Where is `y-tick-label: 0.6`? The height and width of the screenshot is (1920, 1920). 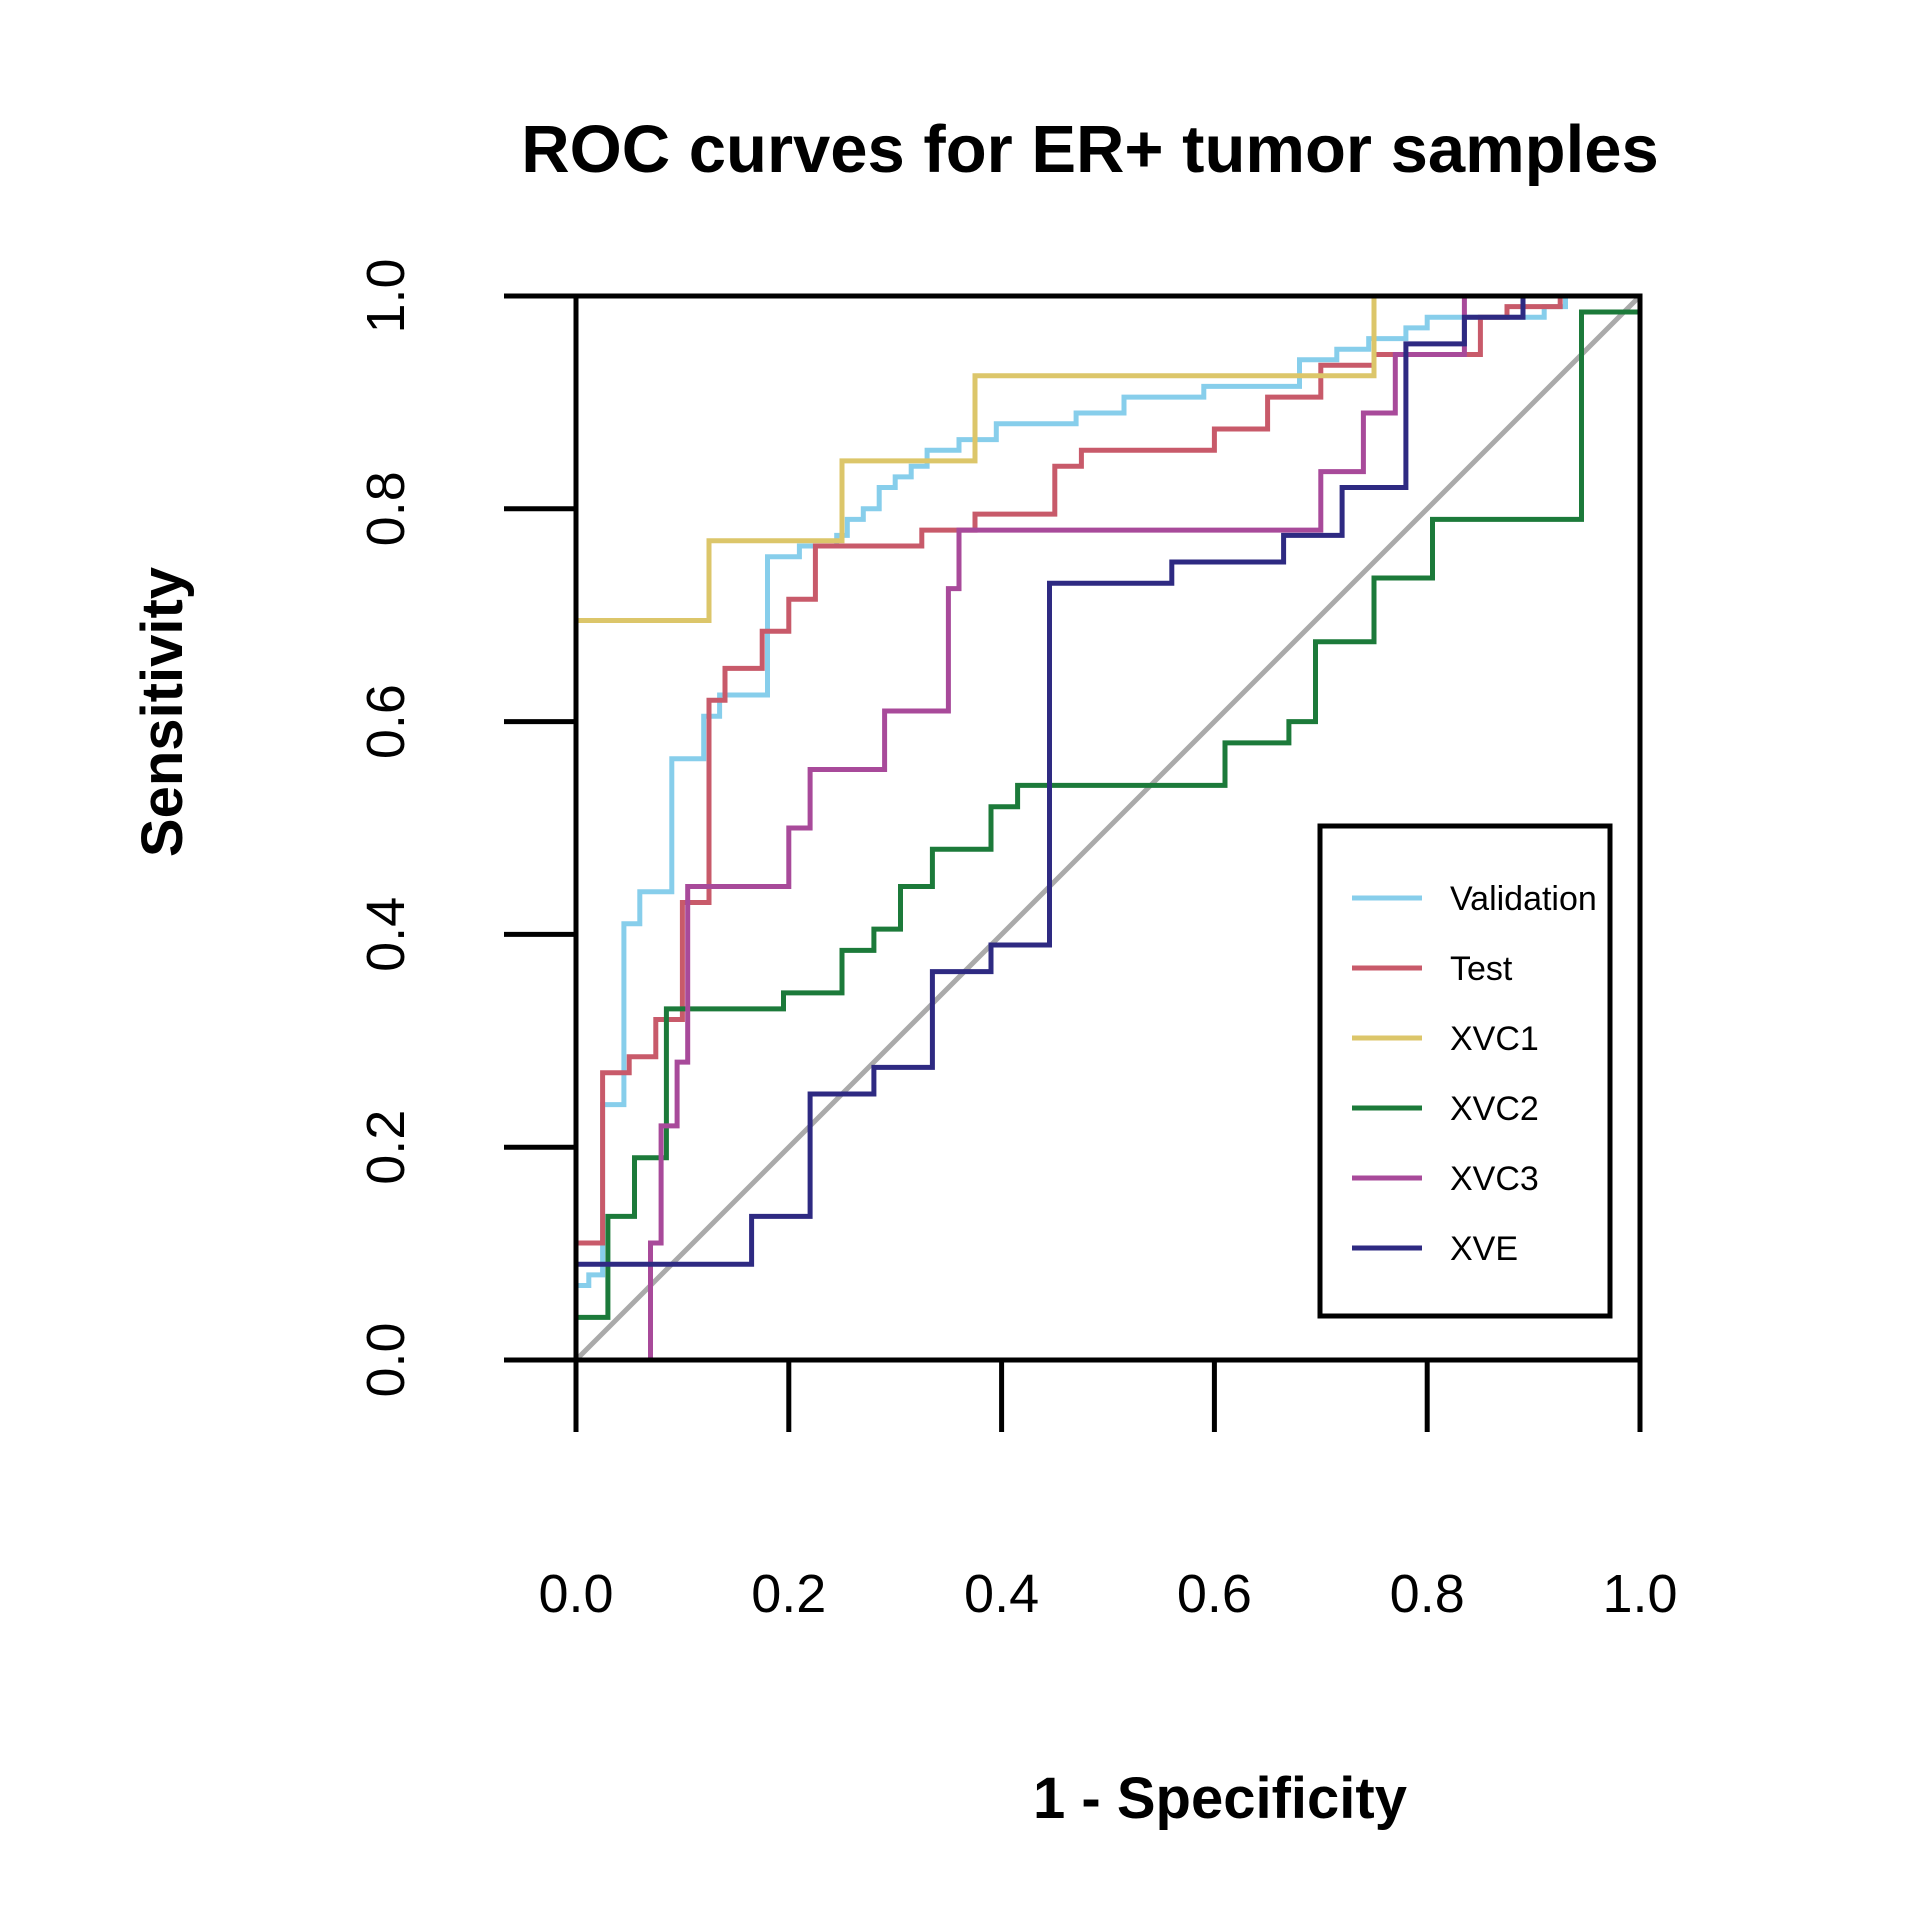 y-tick-label: 0.6 is located at coordinates (386, 721).